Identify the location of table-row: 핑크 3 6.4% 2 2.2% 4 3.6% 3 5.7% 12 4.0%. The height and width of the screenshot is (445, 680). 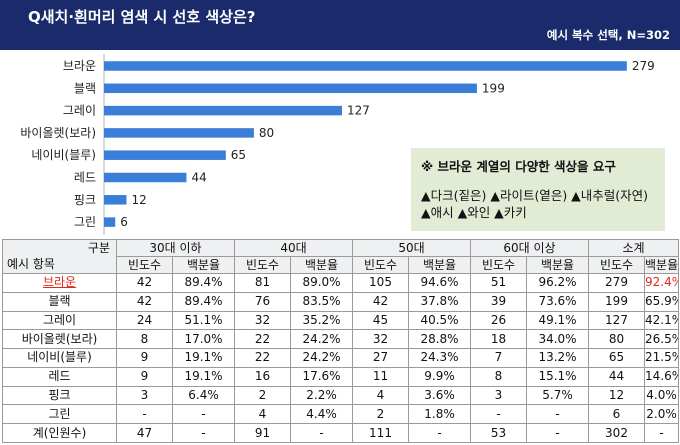
(340, 395).